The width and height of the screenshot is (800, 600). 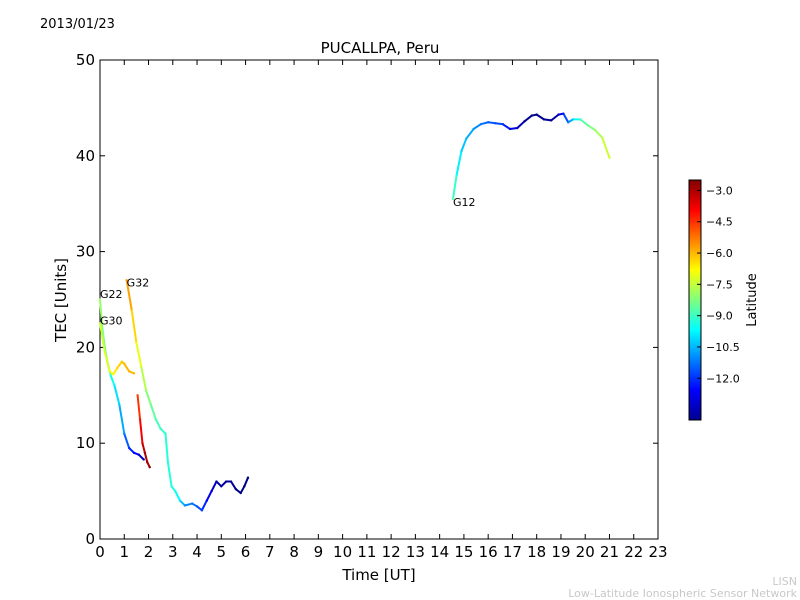 What do you see at coordinates (124, 552) in the screenshot?
I see `x-tick-label: 1` at bounding box center [124, 552].